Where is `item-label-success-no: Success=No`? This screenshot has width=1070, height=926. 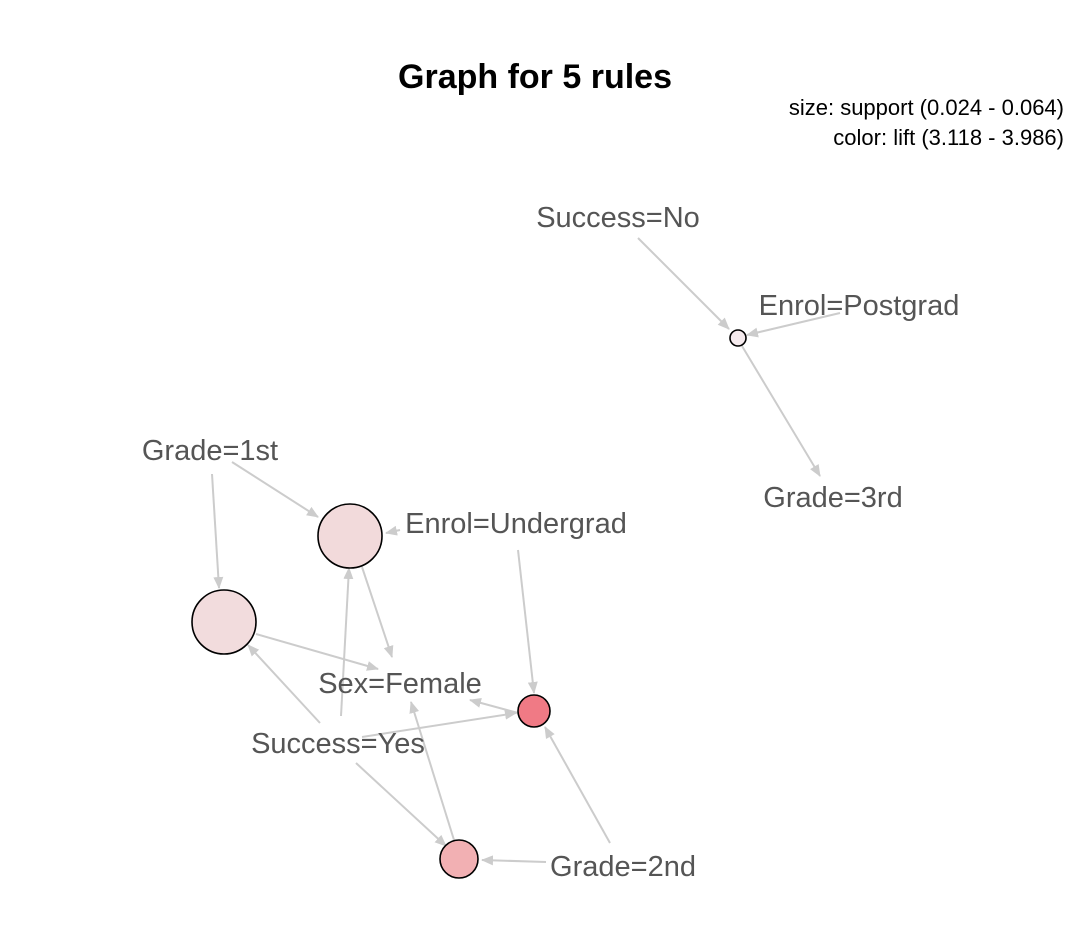
item-label-success-no: Success=No is located at coordinates (618, 218).